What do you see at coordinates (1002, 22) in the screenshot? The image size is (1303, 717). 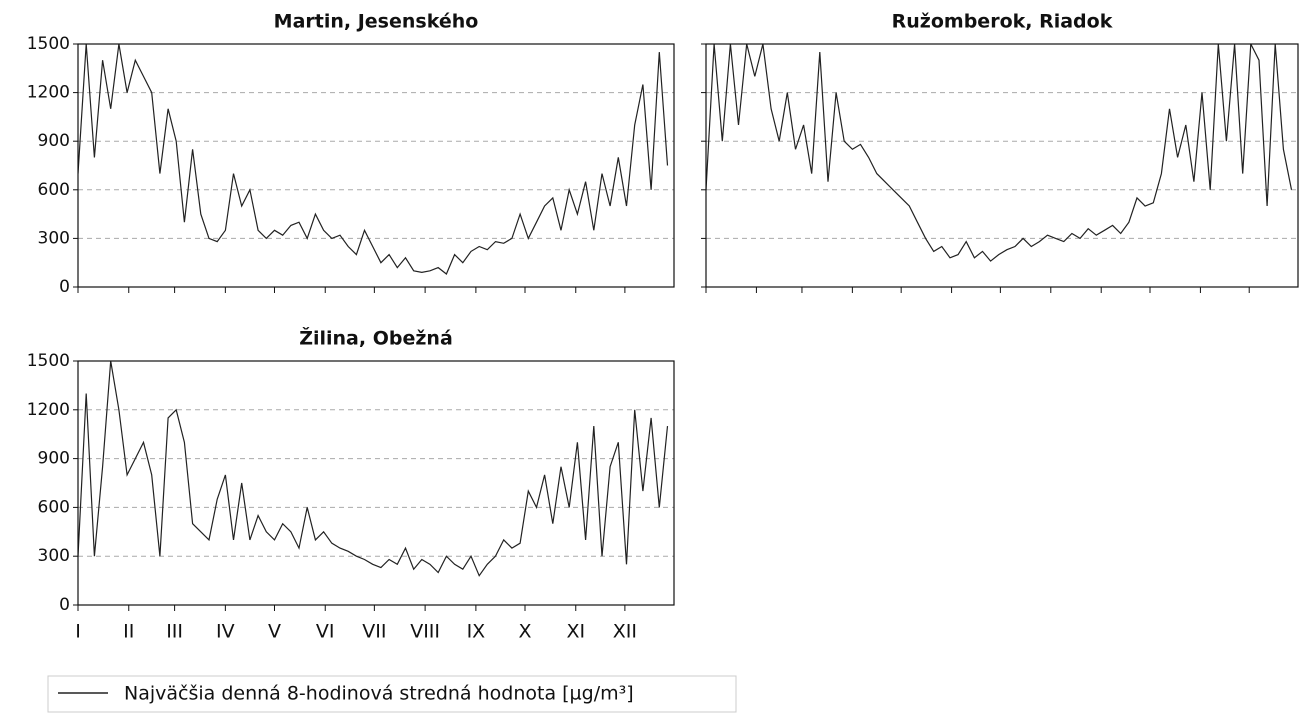 I see `chart-title: Ružomberok, Riadok` at bounding box center [1002, 22].